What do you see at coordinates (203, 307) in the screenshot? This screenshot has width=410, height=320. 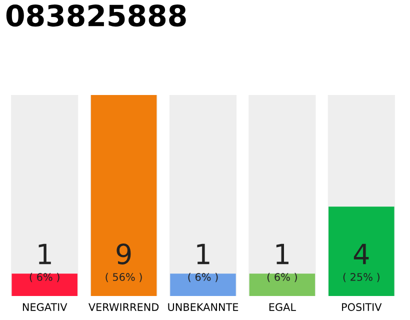 I see `x-tick-label: UNBEKANNTE` at bounding box center [203, 307].